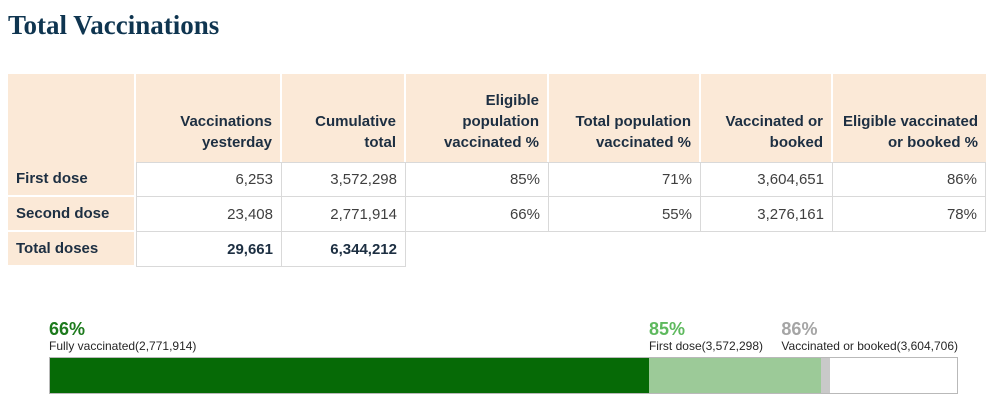  Describe the element at coordinates (344, 179) in the screenshot. I see `cell-value: 3,572,298` at that location.